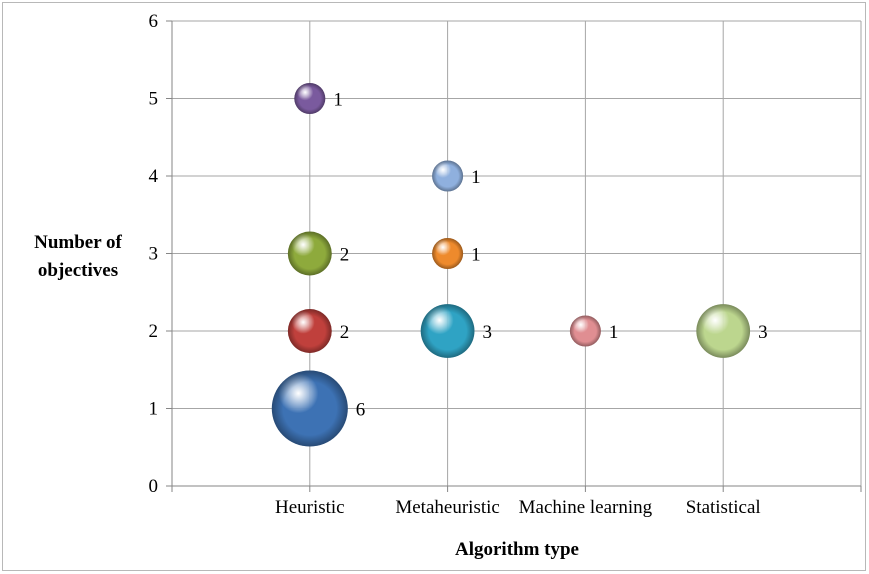 Image resolution: width=869 pixels, height=574 pixels. Describe the element at coordinates (447, 507) in the screenshot. I see `x-tick-label: Metaheuristic` at that location.